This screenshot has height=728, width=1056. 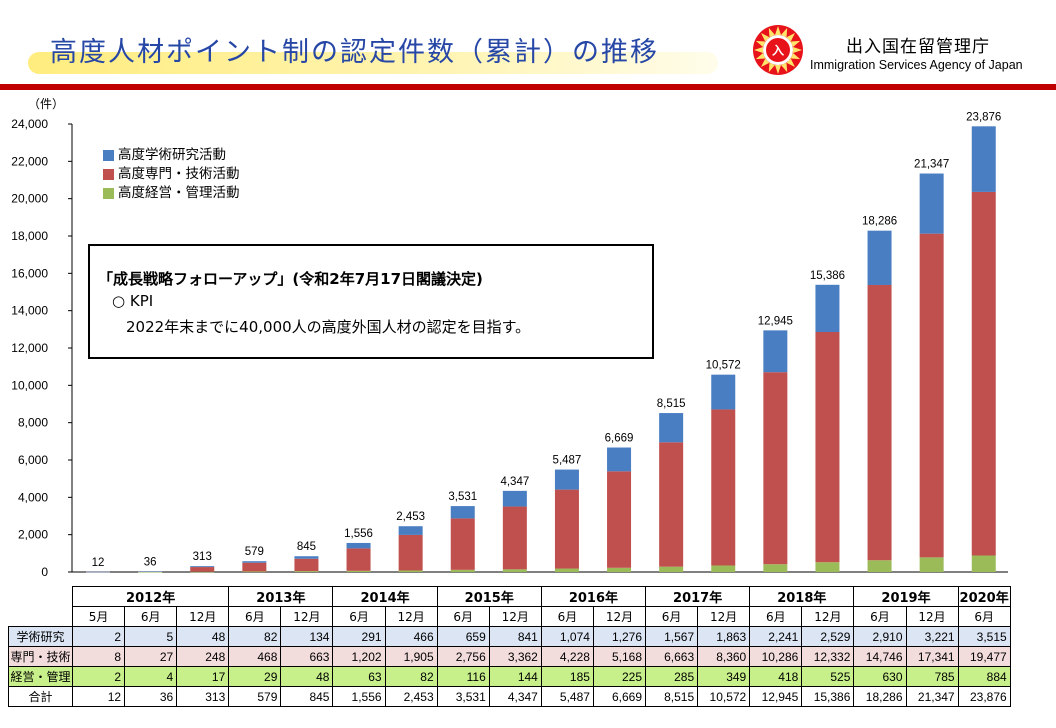 What do you see at coordinates (463, 656) in the screenshot?
I see `table-cell: 2,756` at bounding box center [463, 656].